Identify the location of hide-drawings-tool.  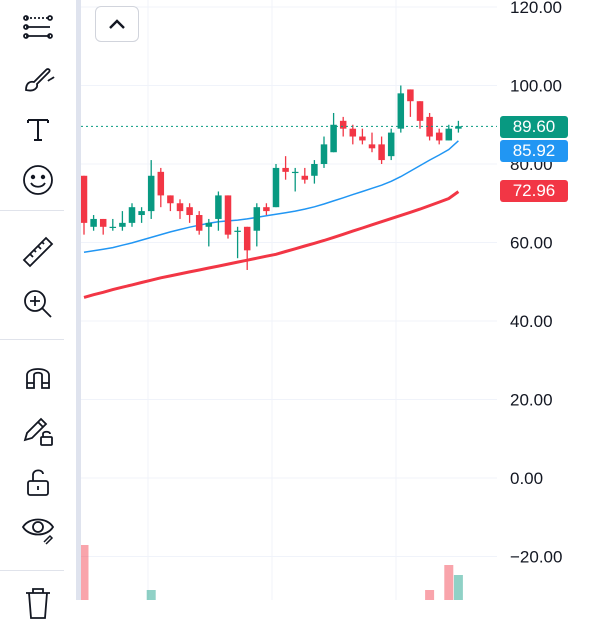
(38, 527).